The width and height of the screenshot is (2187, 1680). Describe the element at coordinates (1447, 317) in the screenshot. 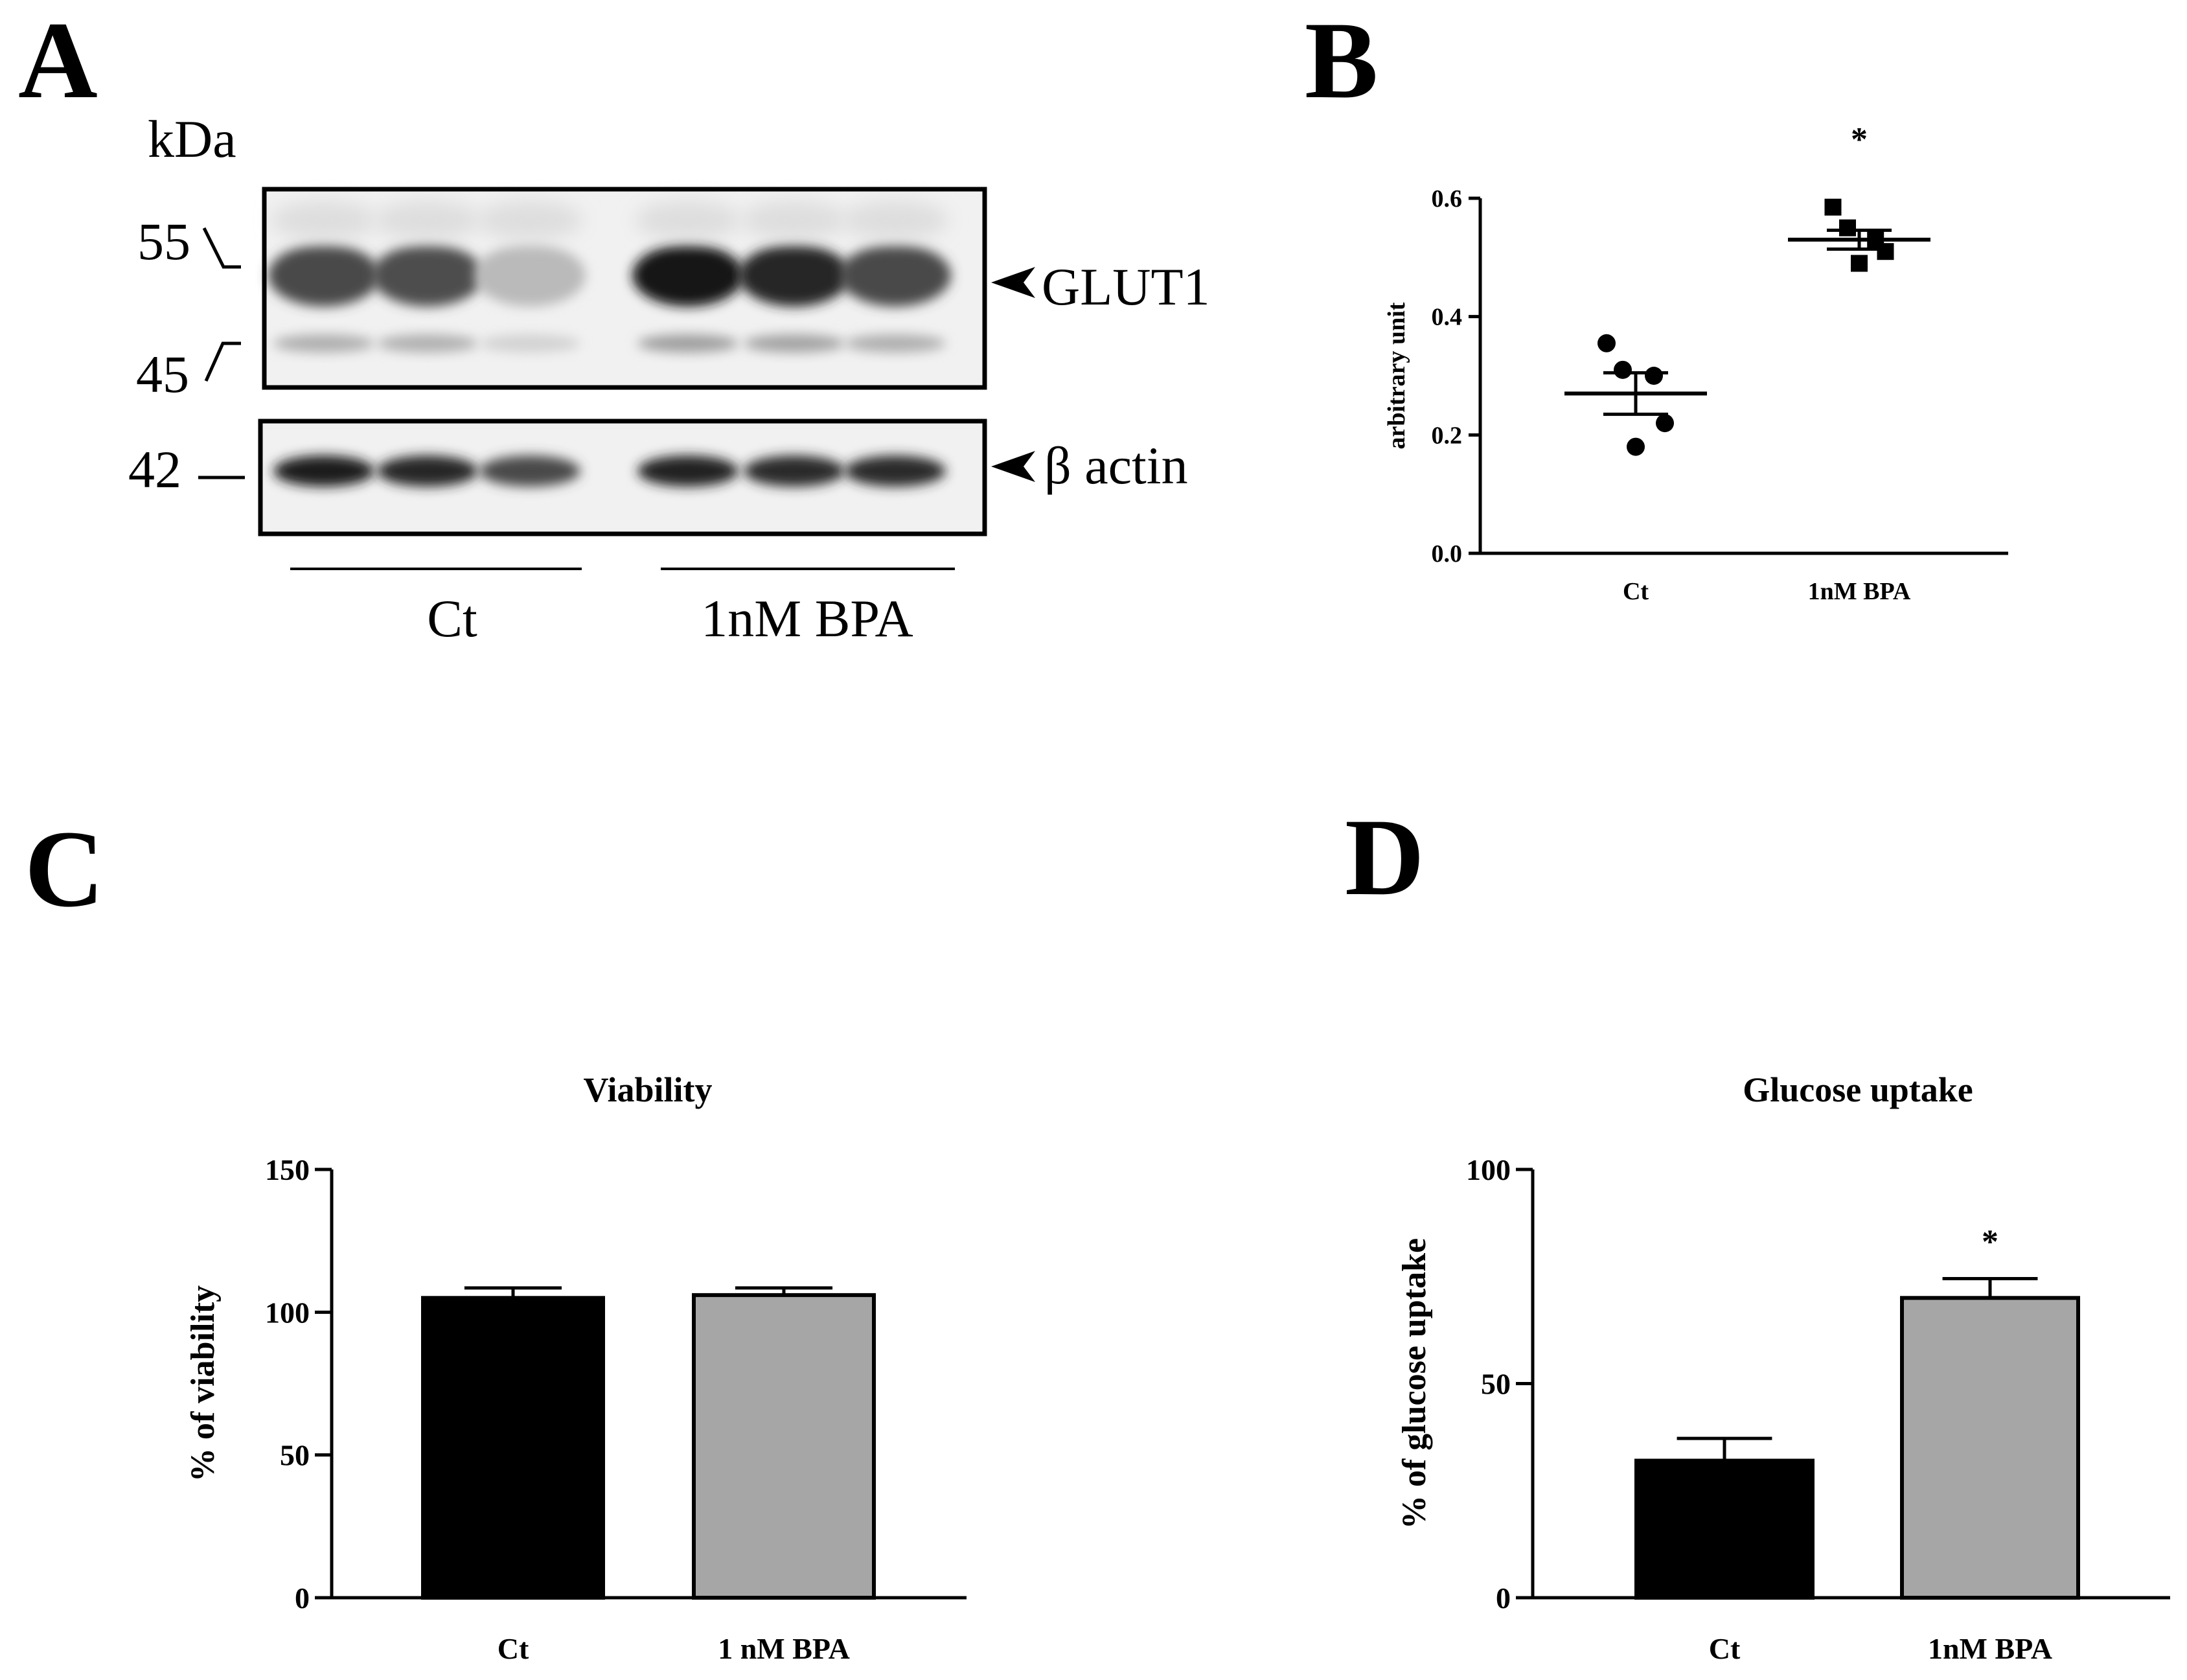

I see `y-tick-label: 0.4` at that location.